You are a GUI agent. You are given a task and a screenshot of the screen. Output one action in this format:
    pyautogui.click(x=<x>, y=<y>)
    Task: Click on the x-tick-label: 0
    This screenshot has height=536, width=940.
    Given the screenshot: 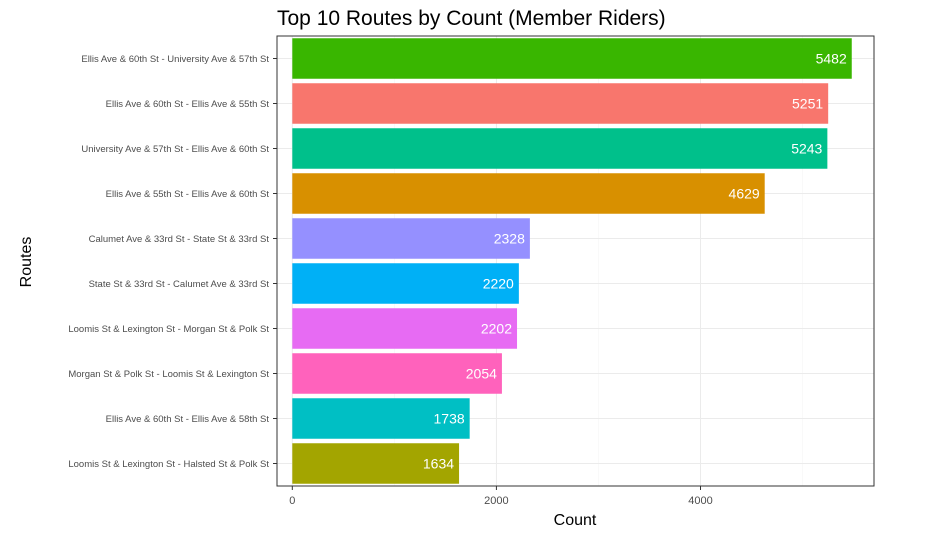 What is the action you would take?
    pyautogui.click(x=292, y=501)
    